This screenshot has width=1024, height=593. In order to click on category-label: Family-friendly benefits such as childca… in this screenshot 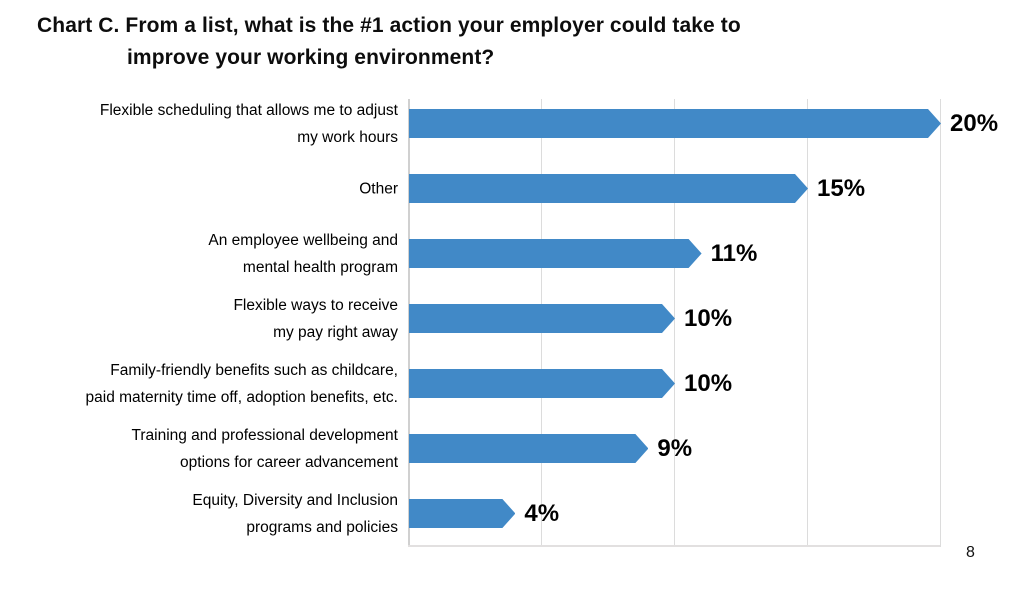, I will do `click(241, 383)`.